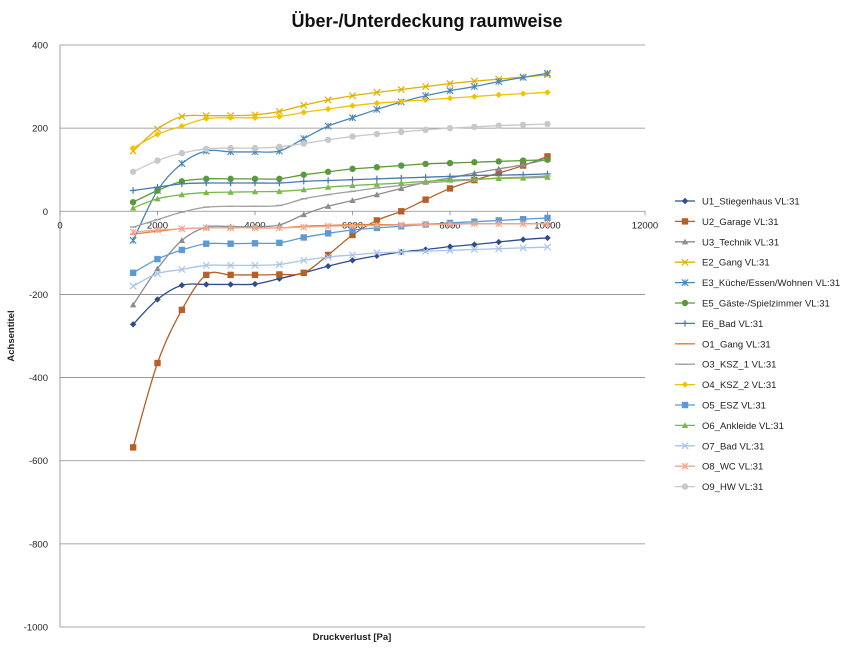  Describe the element at coordinates (38, 544) in the screenshot. I see `y-tick-label: -800` at that location.